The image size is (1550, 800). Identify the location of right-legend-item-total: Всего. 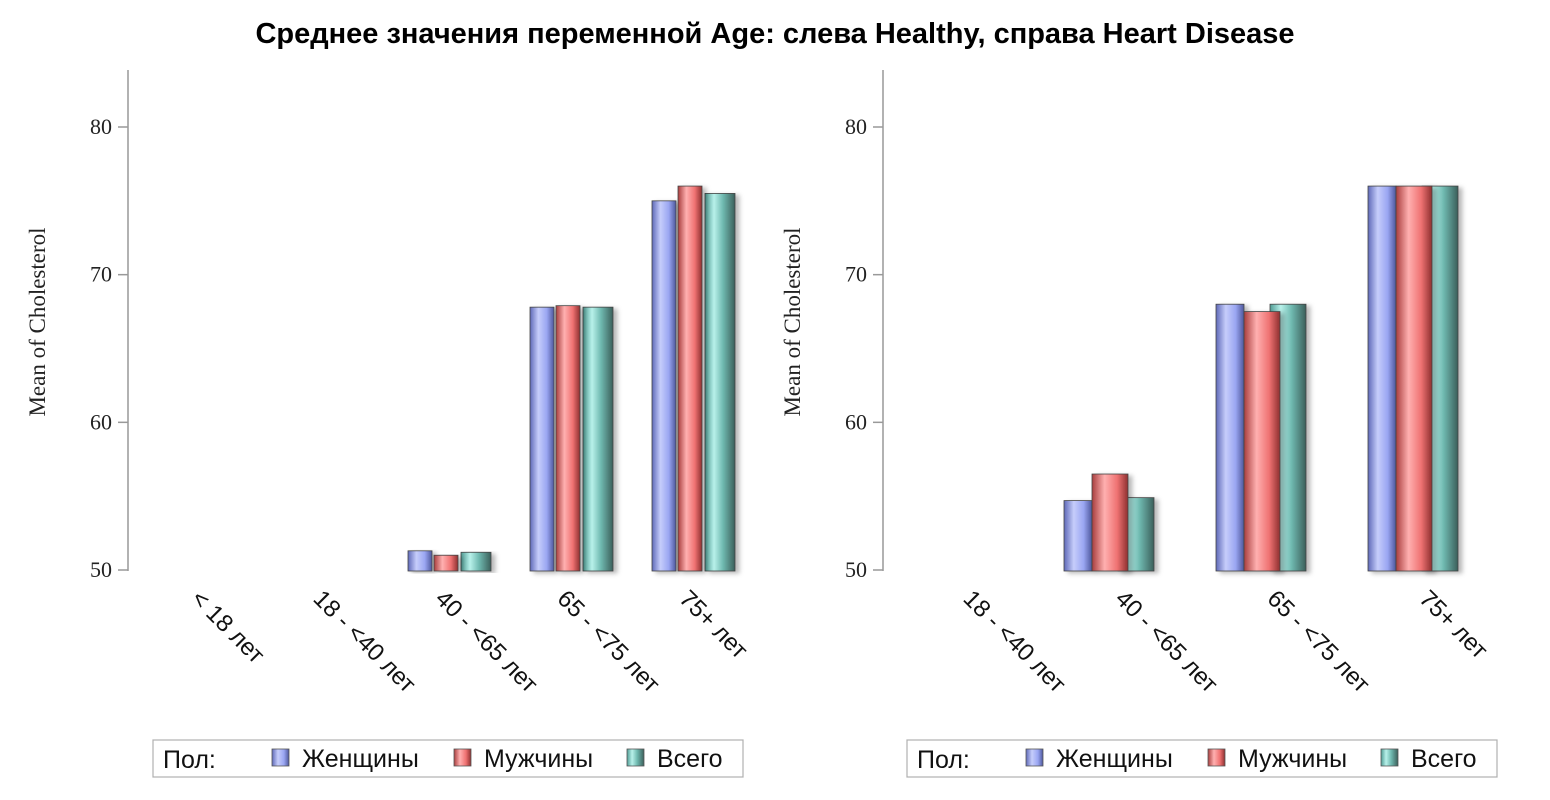
(1444, 759).